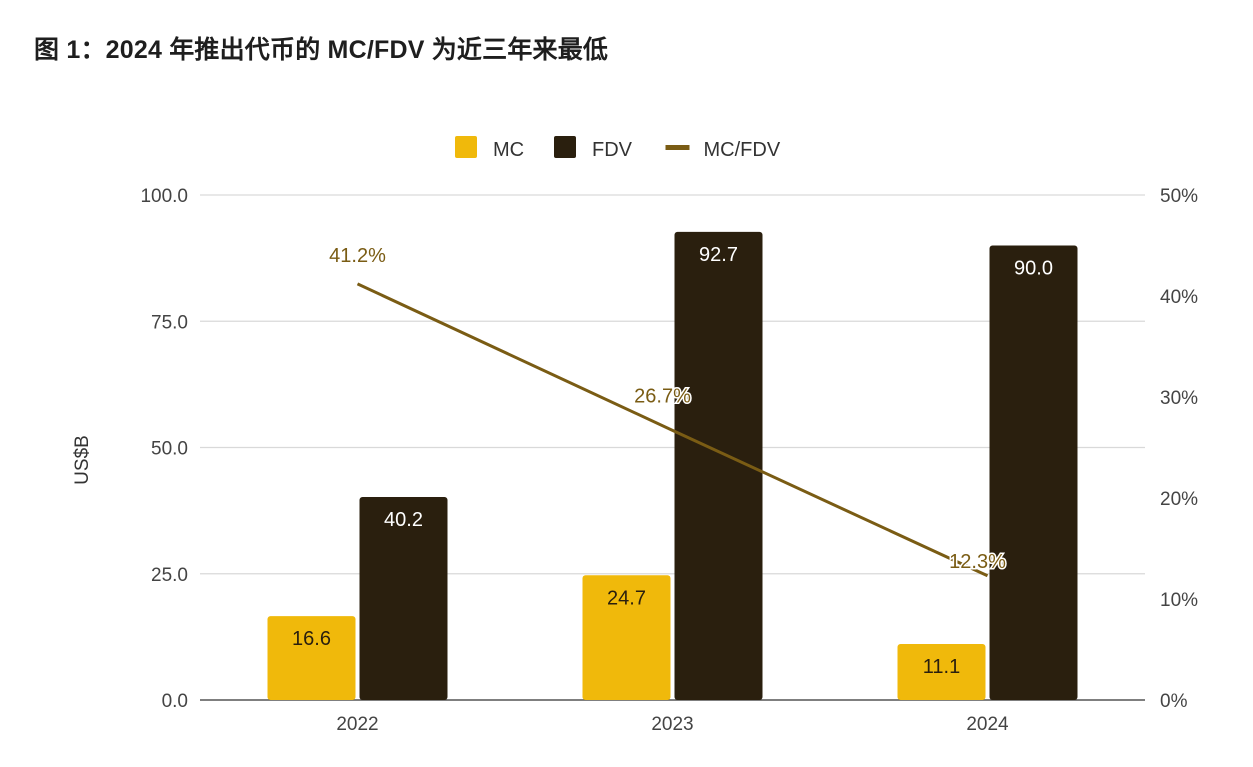  I want to click on chart-title: 图 1：2024 年推出代币的 MC/FDV 为近三年来最低, so click(321, 50).